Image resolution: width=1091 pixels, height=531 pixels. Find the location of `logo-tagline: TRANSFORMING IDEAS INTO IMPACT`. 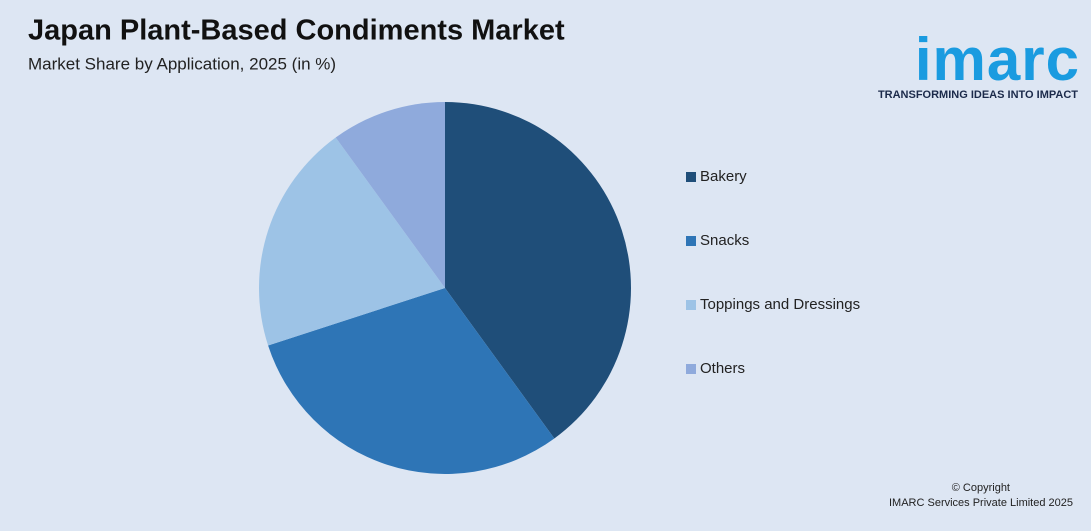

logo-tagline: TRANSFORMING IDEAS INTO IMPACT is located at coordinates (978, 95).